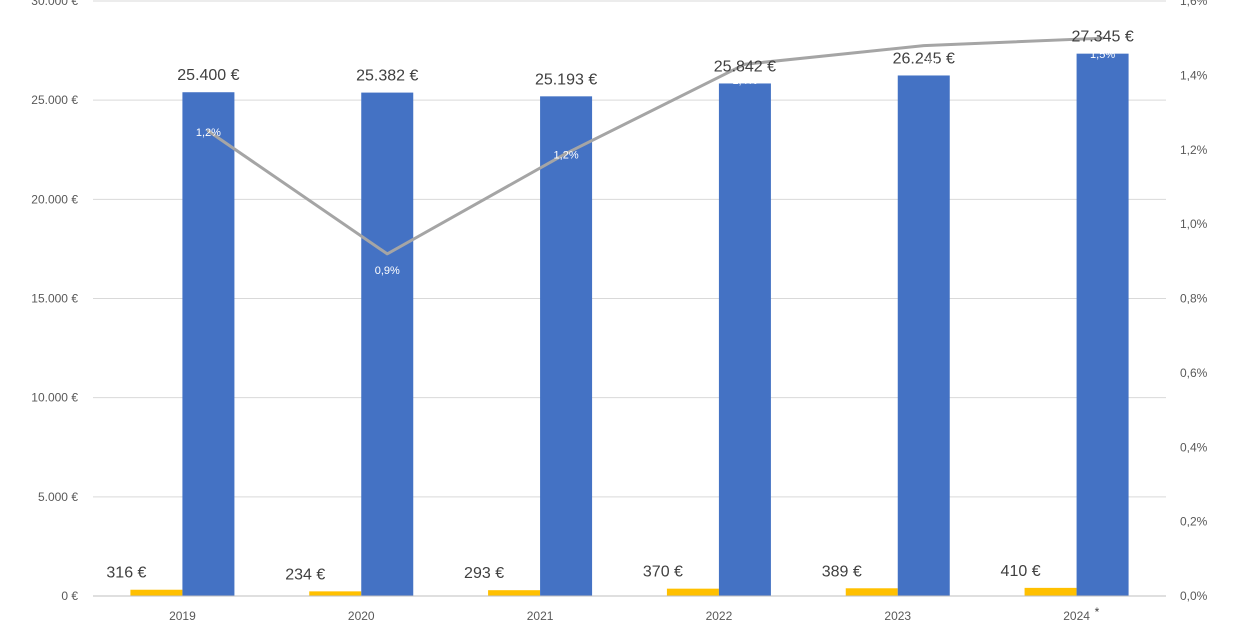 This screenshot has height=621, width=1242. I want to click on x-tick-label: 2022, so click(719, 615).